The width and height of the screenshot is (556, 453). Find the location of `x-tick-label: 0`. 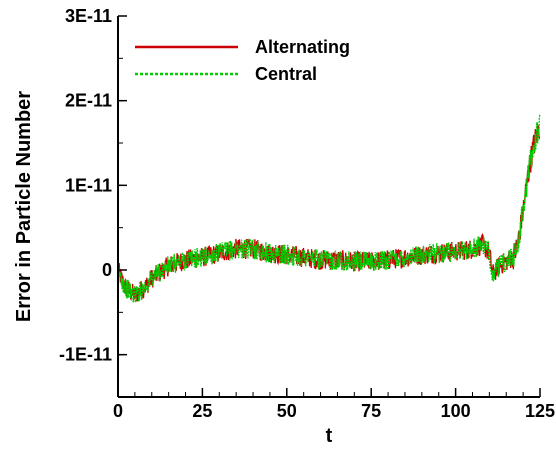

x-tick-label: 0 is located at coordinates (118, 411).